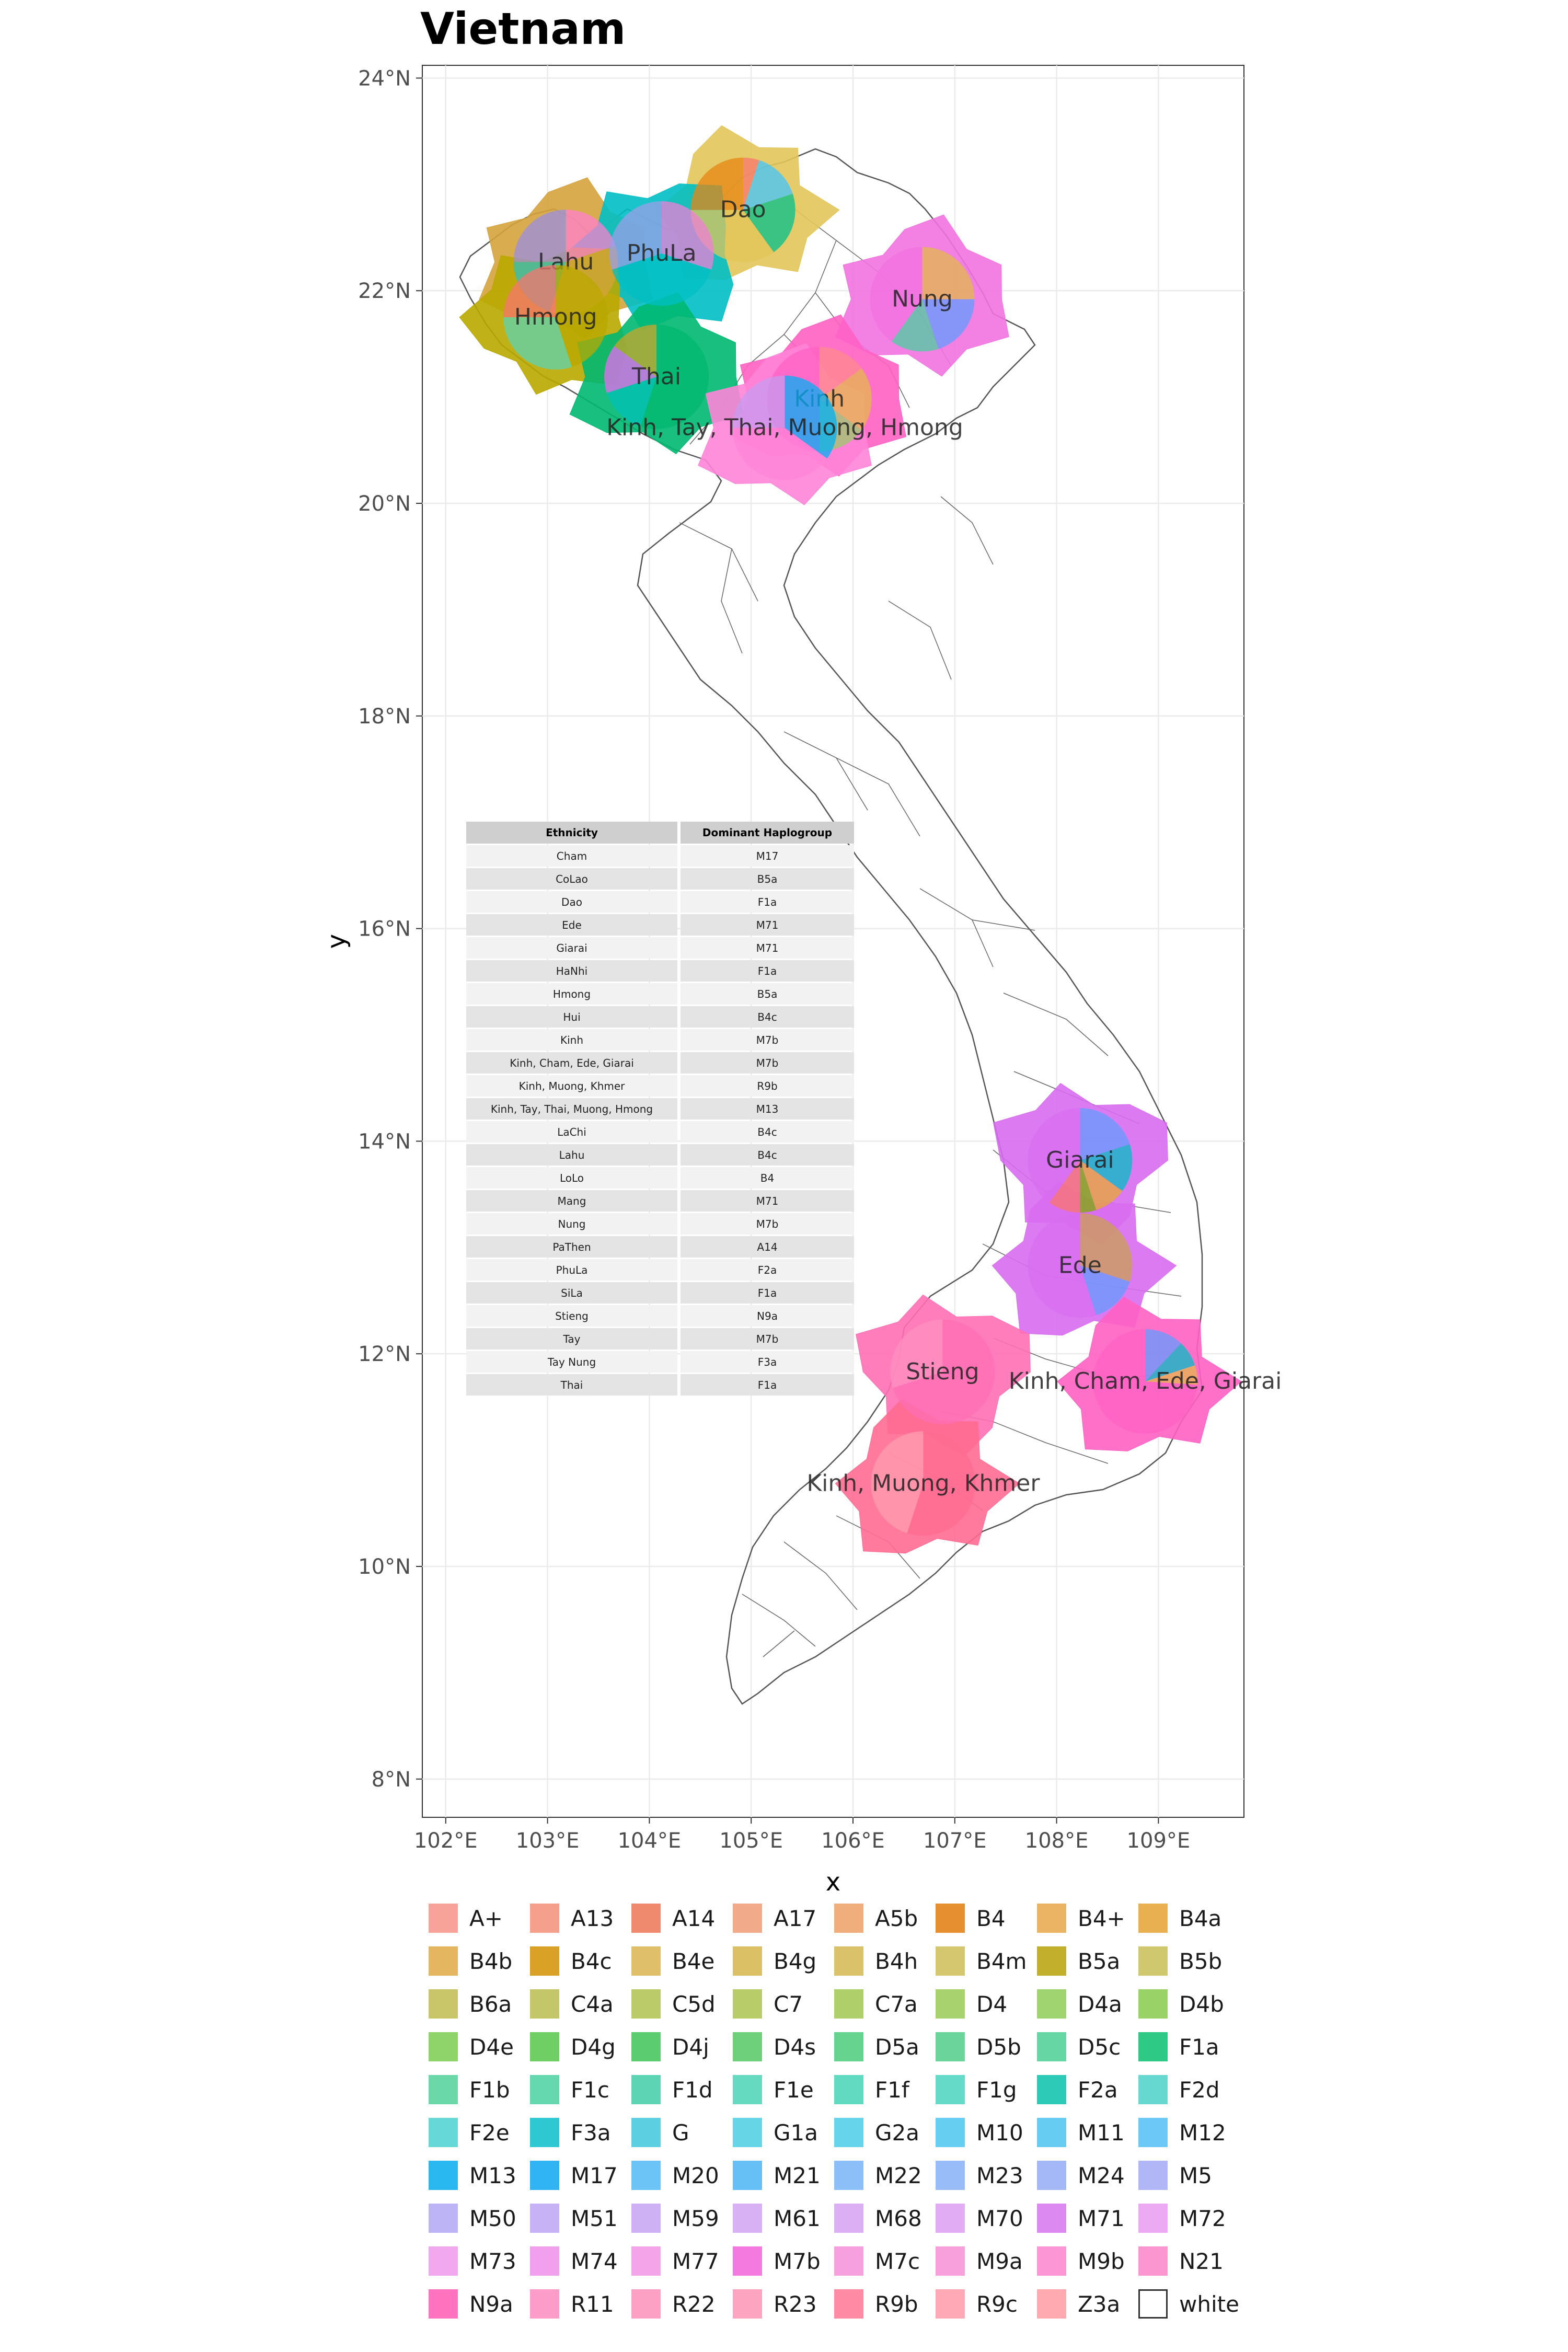 This screenshot has height=2352, width=1568. I want to click on legend-item: M77, so click(675, 2261).